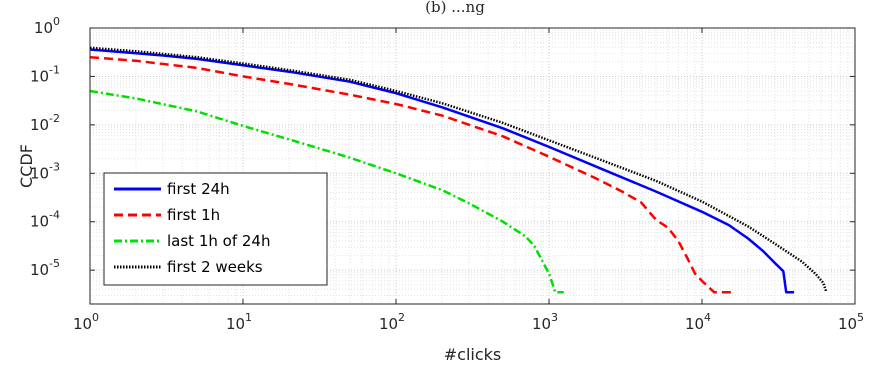 This screenshot has width=879, height=367. What do you see at coordinates (193, 215) in the screenshot?
I see `legend-label: first 1h` at bounding box center [193, 215].